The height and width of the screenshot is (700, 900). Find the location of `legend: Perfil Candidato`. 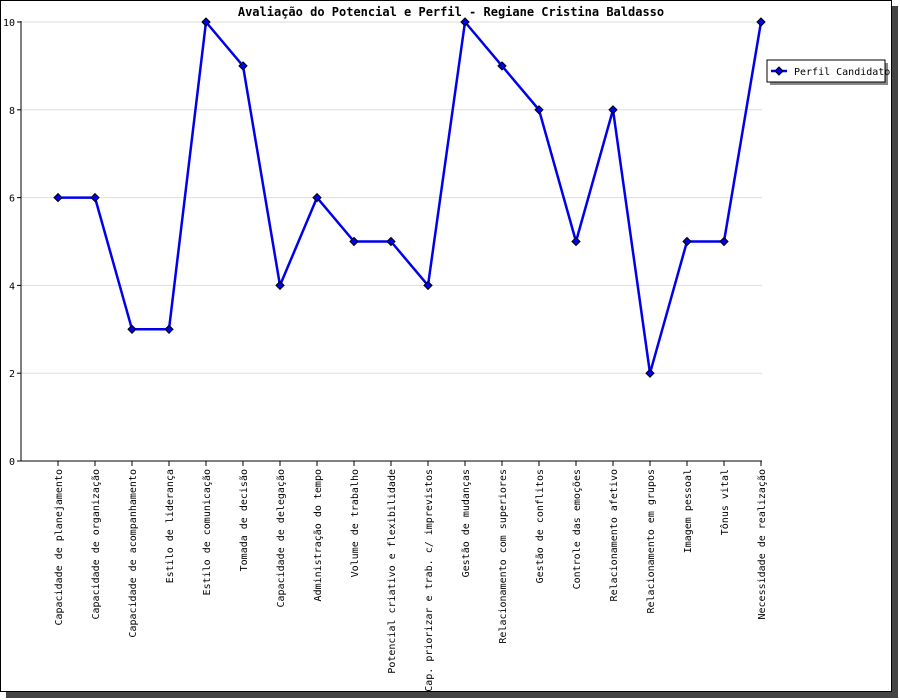

legend: Perfil Candidato is located at coordinates (828, 72).